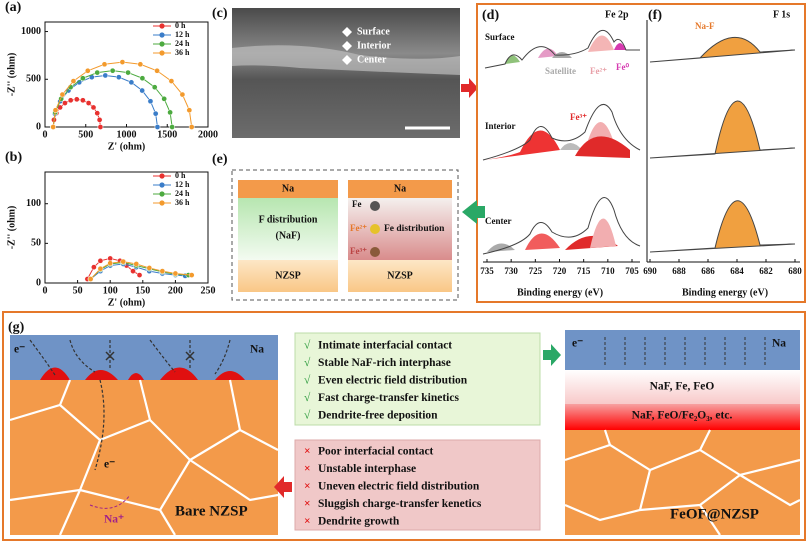 The image size is (810, 544). Describe the element at coordinates (208, 134) in the screenshot. I see `x-tick-label: 2000` at that location.